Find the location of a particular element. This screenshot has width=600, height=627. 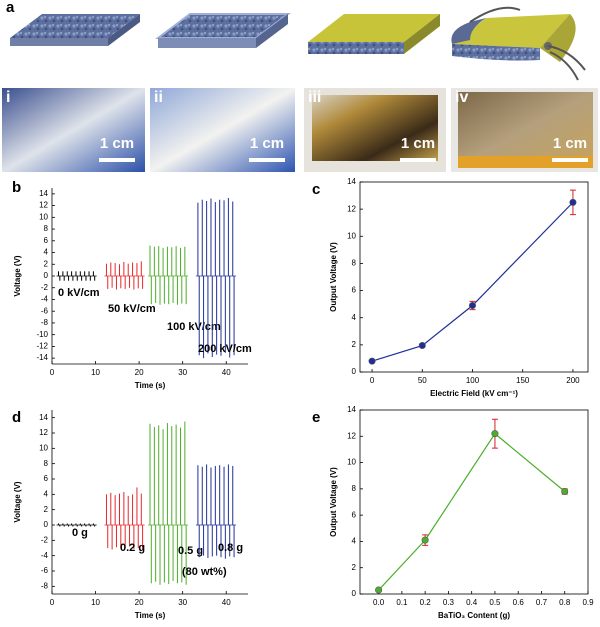

x-tick-label: 0.3 is located at coordinates (449, 602).